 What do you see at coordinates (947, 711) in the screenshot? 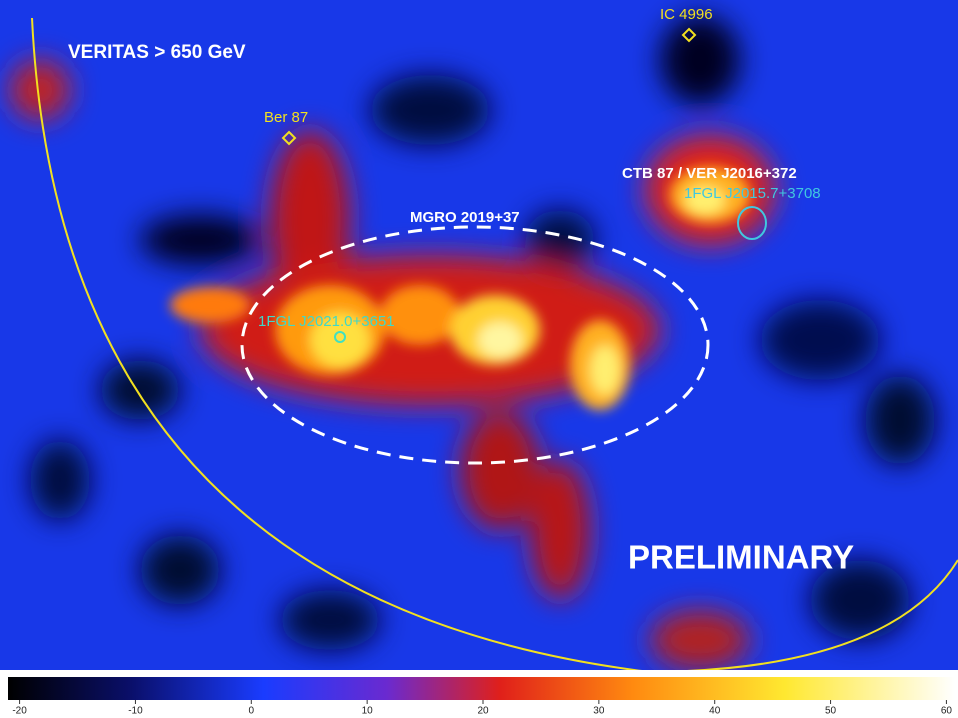
I see `colorbar-tick-label: 60` at bounding box center [947, 711].